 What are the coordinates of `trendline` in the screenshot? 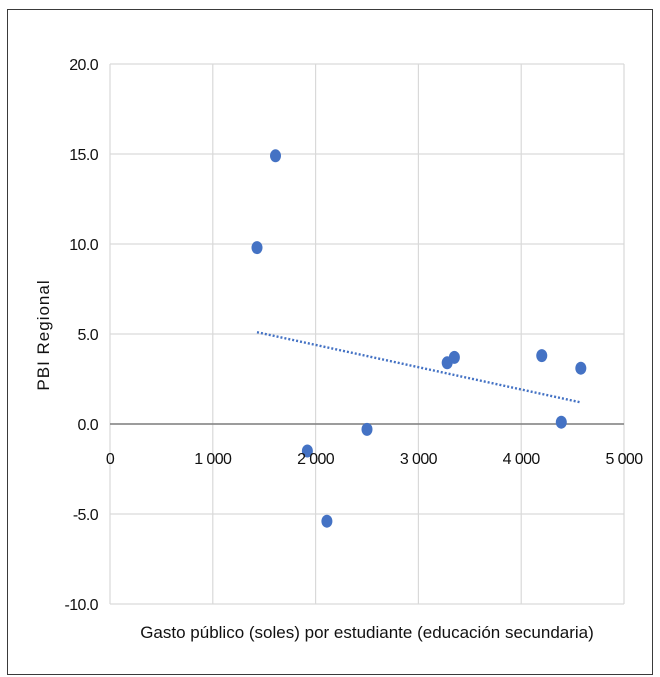 It's located at (419, 367).